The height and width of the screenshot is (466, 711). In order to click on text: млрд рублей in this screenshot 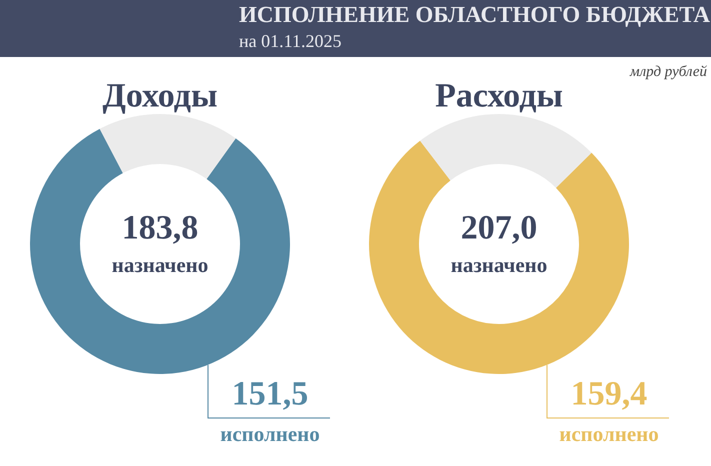, I will do `click(668, 72)`.